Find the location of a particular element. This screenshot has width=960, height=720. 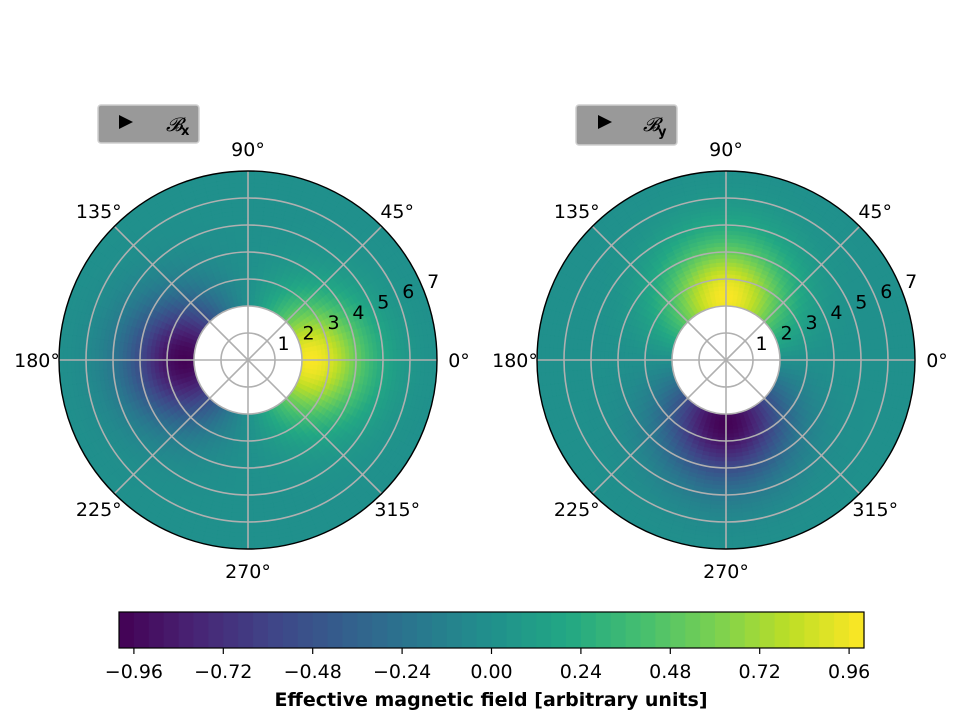

button-label-subscript: x is located at coordinates (185, 131).